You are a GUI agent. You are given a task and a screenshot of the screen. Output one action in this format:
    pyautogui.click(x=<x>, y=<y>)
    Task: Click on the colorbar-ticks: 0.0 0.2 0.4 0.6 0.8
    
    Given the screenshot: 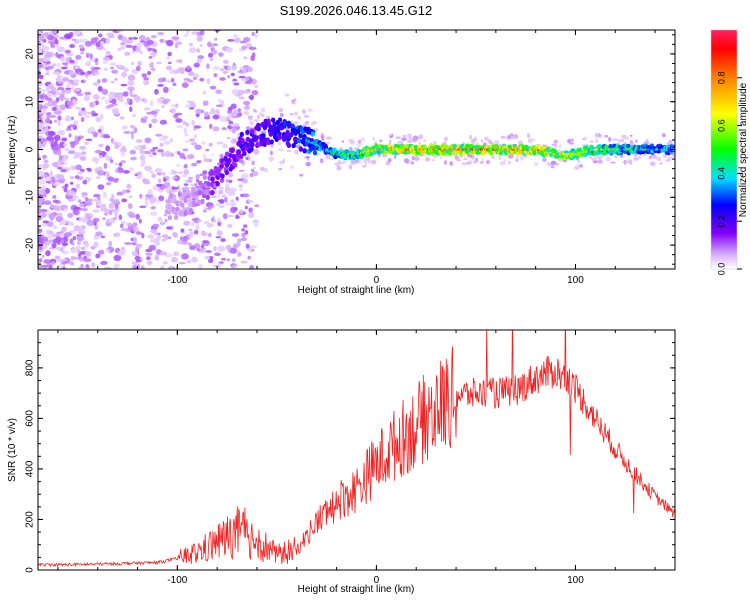 What is the action you would take?
    pyautogui.click(x=729, y=173)
    